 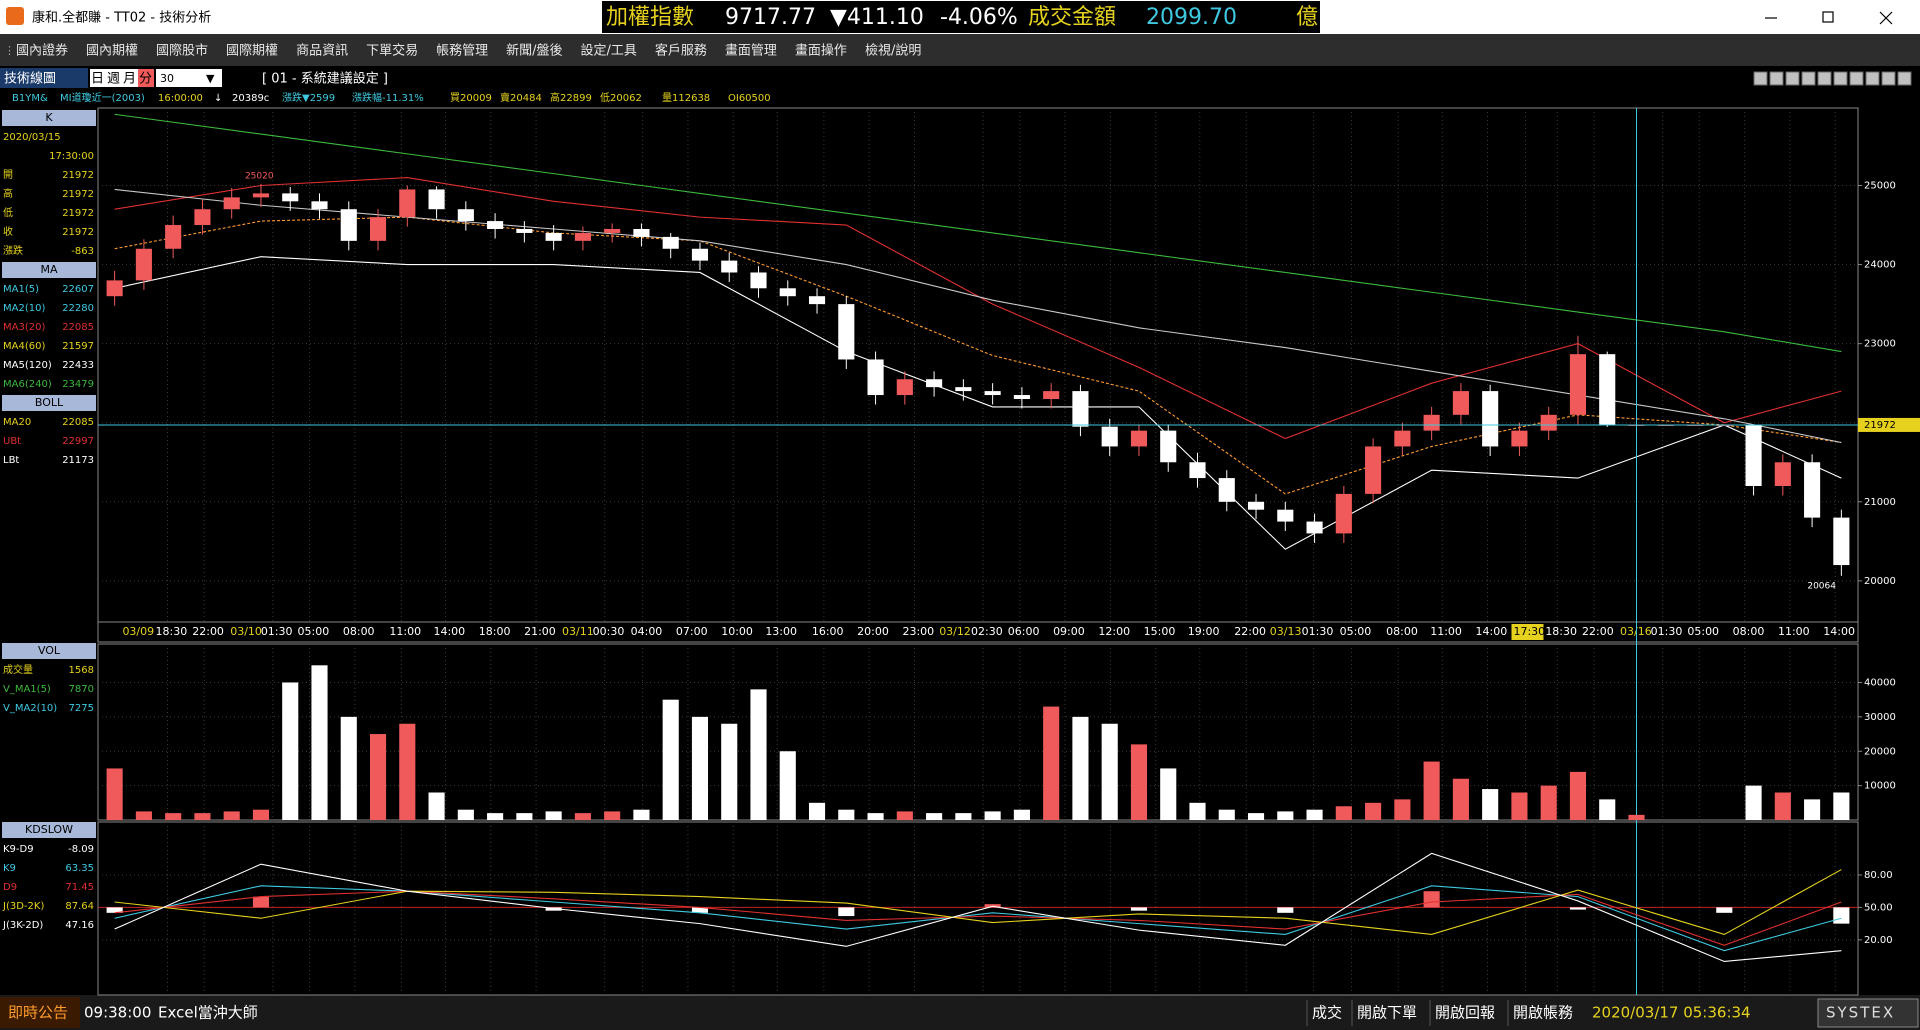 What do you see at coordinates (1529, 631) in the screenshot?
I see `time-label: 17:30` at bounding box center [1529, 631].